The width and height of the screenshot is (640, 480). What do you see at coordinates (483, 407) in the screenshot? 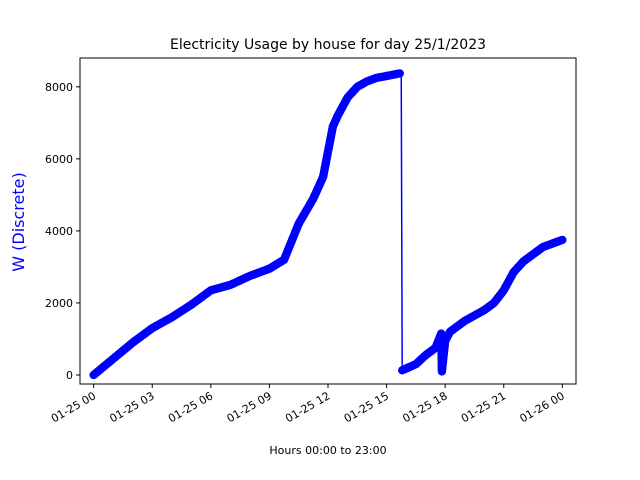
I see `x-tick-label: 01-25 21` at bounding box center [483, 407].